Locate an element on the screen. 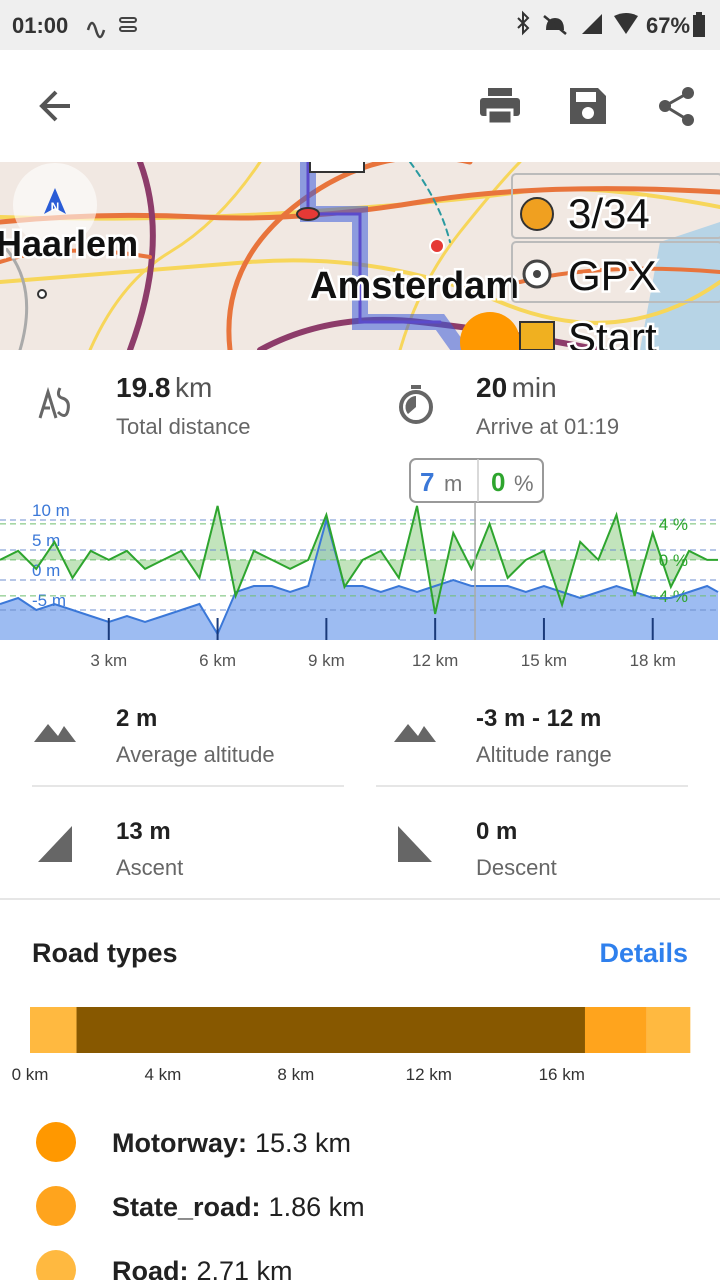 This screenshot has height=1280, width=720. legend-entry: Road: 2.71 km is located at coordinates (202, 1268).